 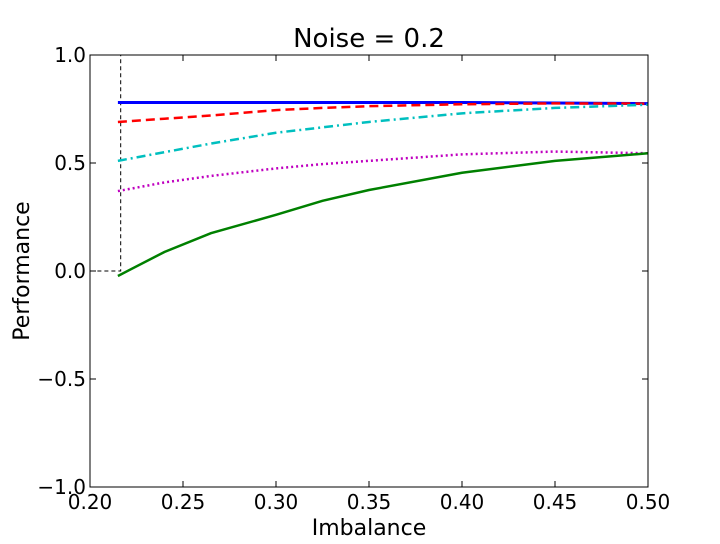 What do you see at coordinates (369, 39) in the screenshot?
I see `chart-title: Noise = 0.2` at bounding box center [369, 39].